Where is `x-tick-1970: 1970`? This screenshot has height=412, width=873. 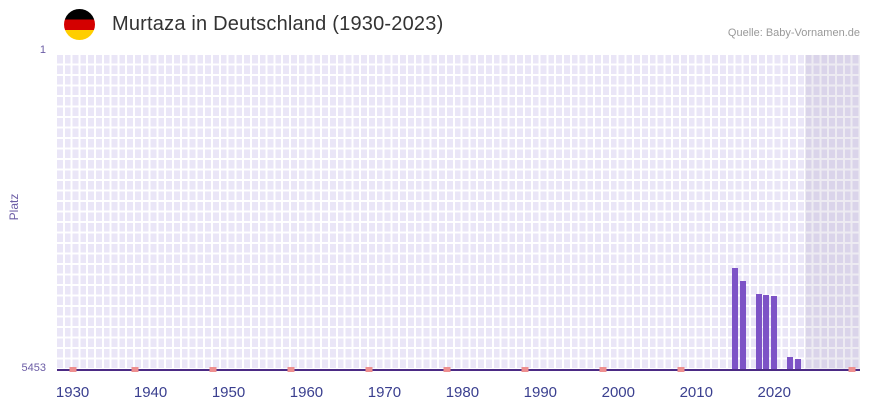
x-tick-1970: 1970 is located at coordinates (384, 392).